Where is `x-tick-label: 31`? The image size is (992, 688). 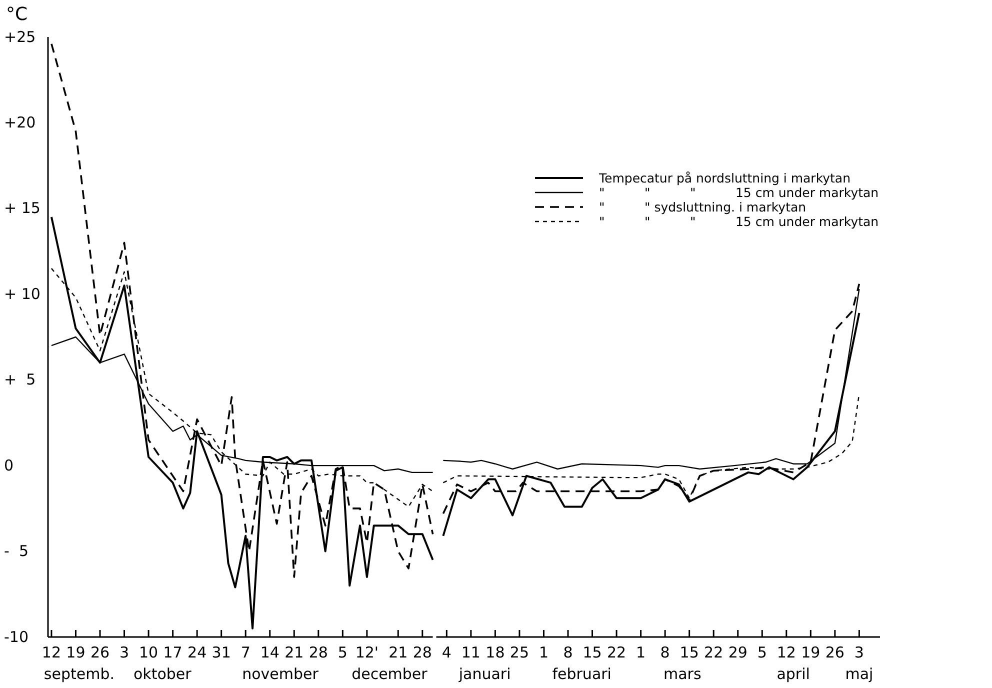
x-tick-label: 31 is located at coordinates (221, 653).